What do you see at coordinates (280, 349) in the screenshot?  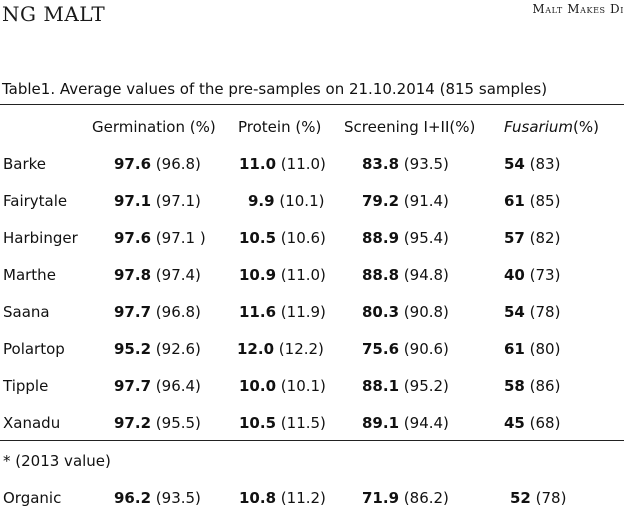 I see `protein-value: 12.0 (12.2)` at bounding box center [280, 349].